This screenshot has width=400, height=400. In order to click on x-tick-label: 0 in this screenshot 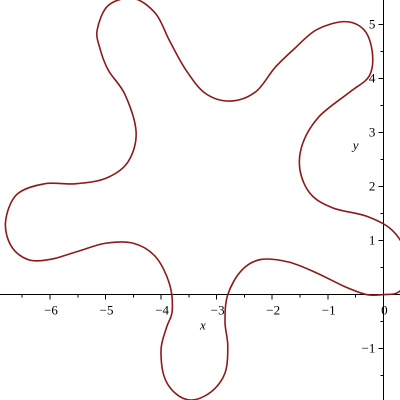, I will do `click(384, 310)`.